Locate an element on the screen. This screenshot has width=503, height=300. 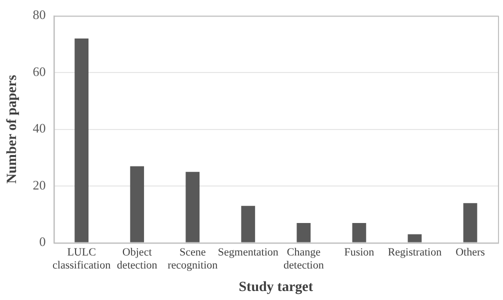
x-tick-label: Object detection is located at coordinates (137, 259).